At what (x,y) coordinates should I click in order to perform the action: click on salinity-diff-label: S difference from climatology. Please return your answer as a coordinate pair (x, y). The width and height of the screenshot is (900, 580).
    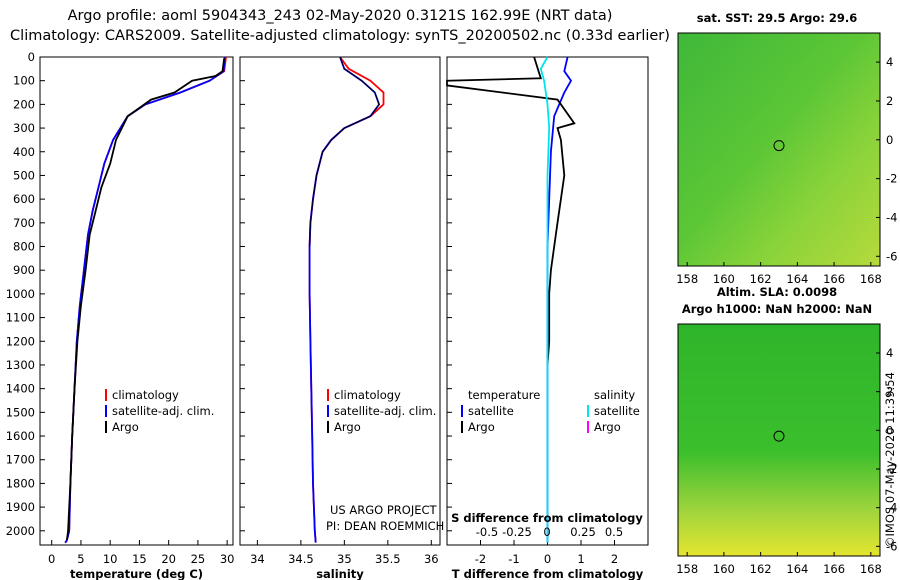
    Looking at the image, I should click on (547, 518).